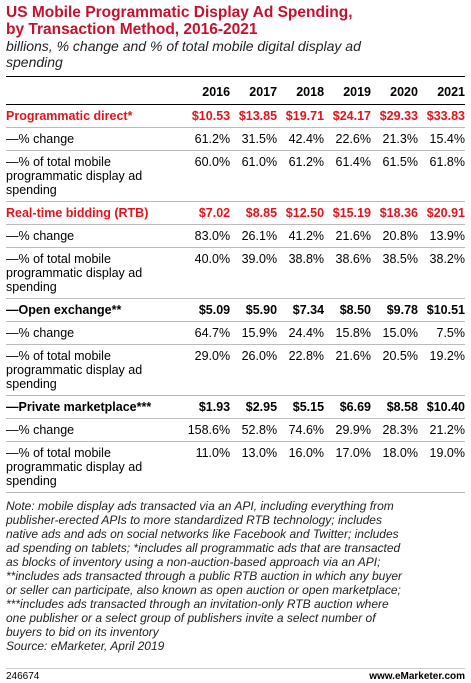 This screenshot has width=471, height=683. Describe the element at coordinates (204, 310) in the screenshot. I see `cell: $5.09` at that location.